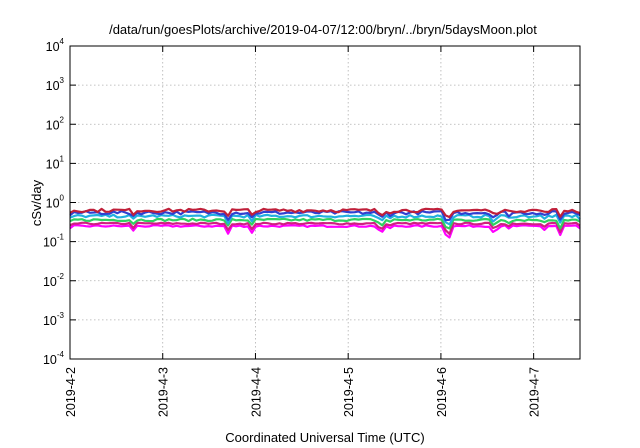 The image size is (640, 448). What do you see at coordinates (256, 392) in the screenshot?
I see `x-tick-label: 2019-4-4` at bounding box center [256, 392].